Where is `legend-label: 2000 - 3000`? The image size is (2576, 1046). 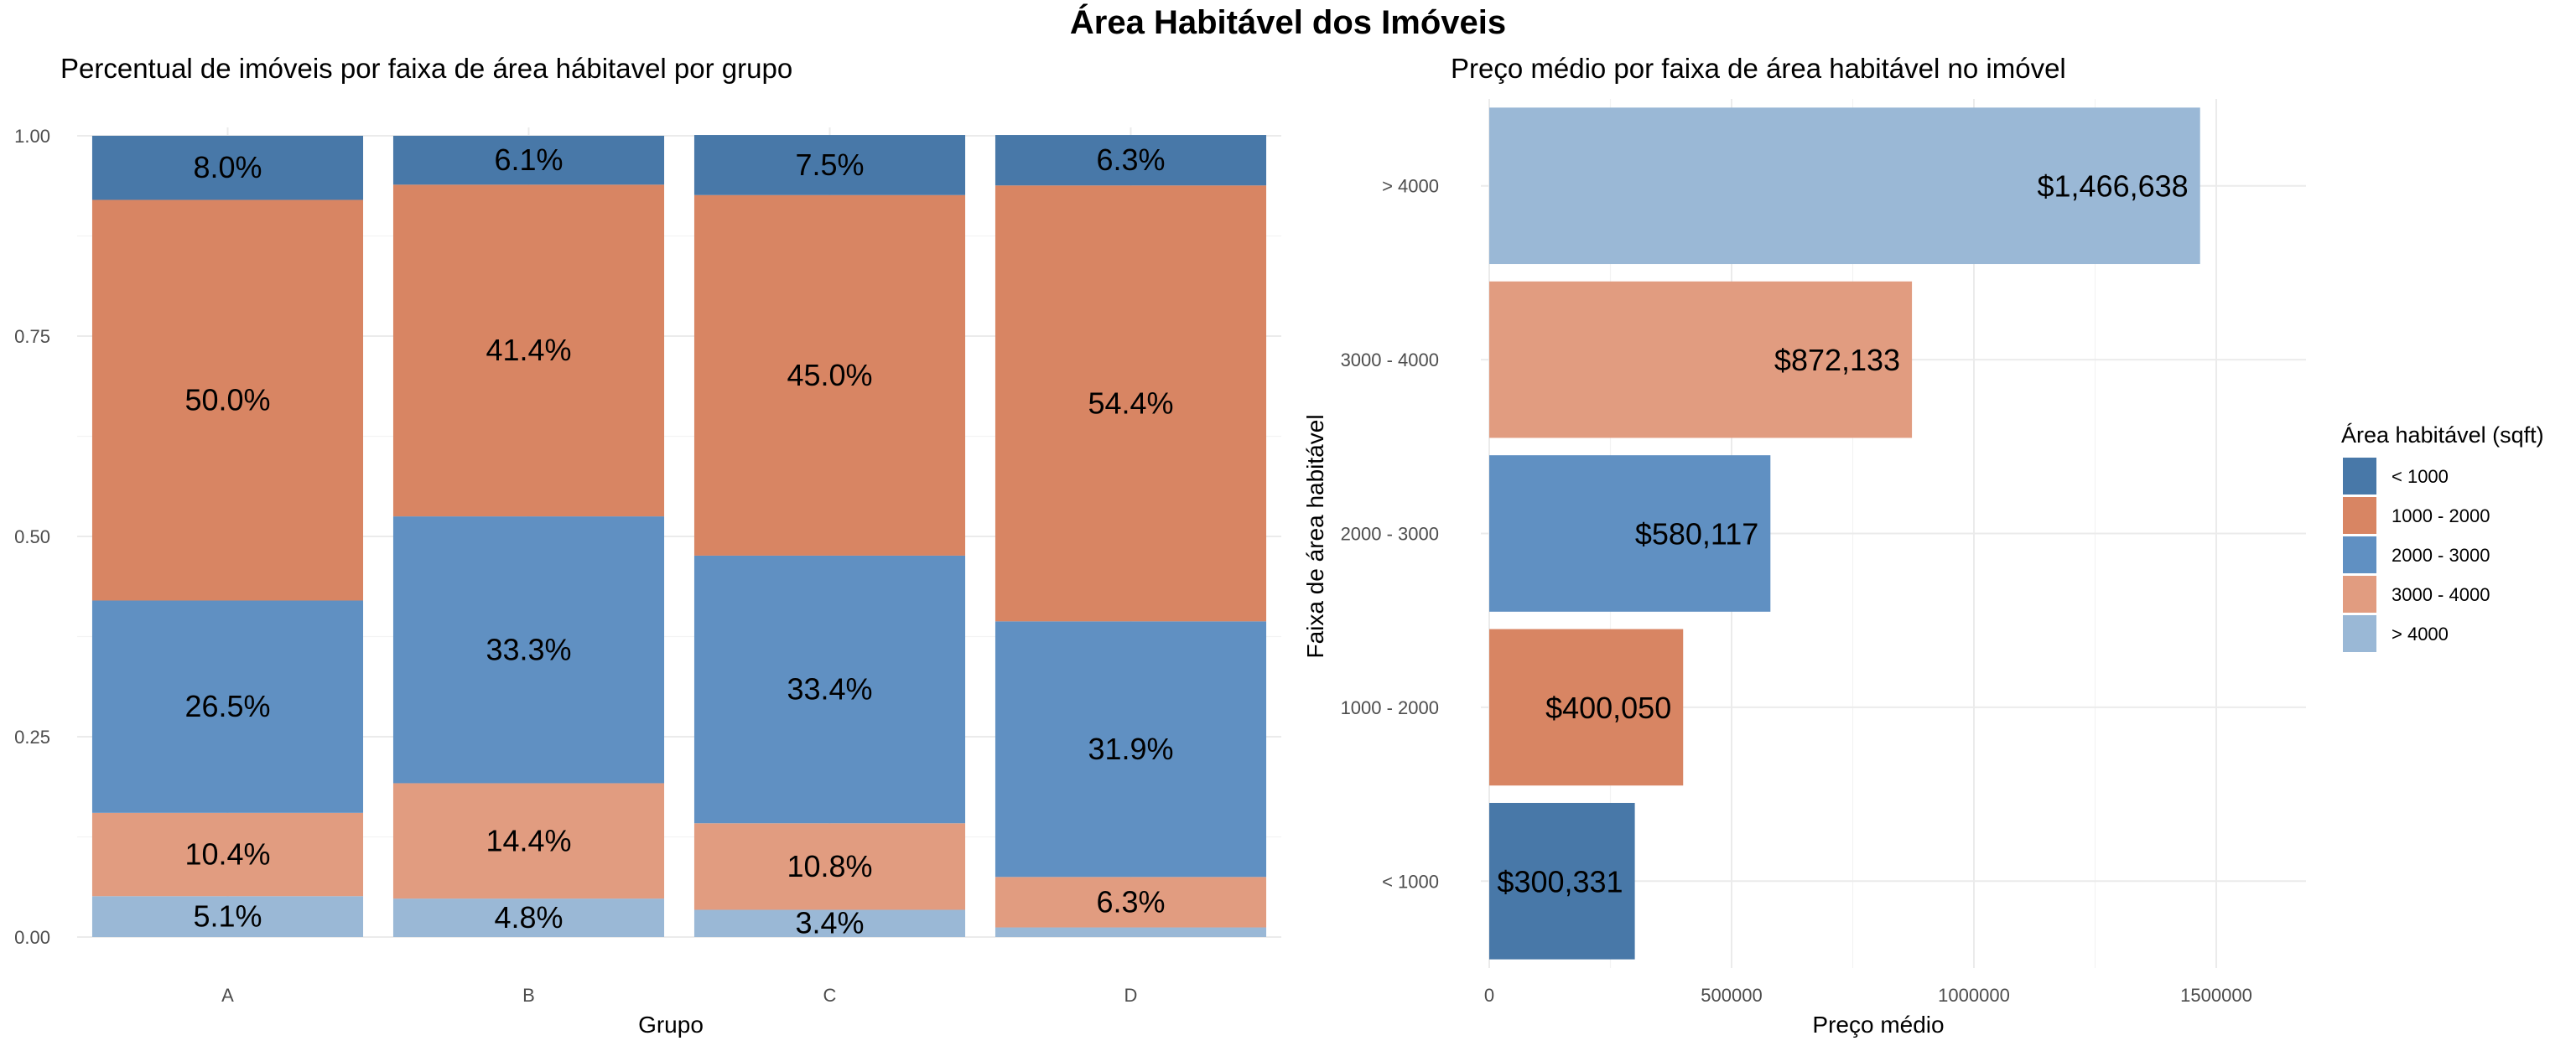
legend-label: 2000 - 3000 is located at coordinates (2441, 555).